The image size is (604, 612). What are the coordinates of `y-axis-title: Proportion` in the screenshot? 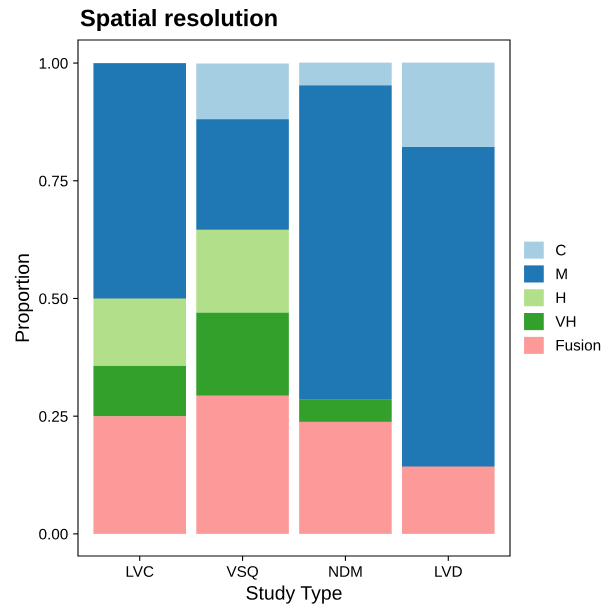 It's located at (23, 298).